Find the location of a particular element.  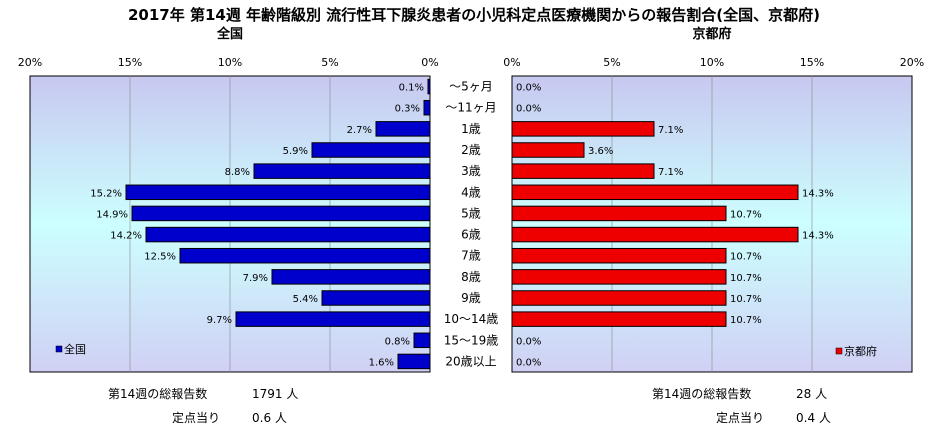

value-label-left: 0.8% is located at coordinates (397, 341).